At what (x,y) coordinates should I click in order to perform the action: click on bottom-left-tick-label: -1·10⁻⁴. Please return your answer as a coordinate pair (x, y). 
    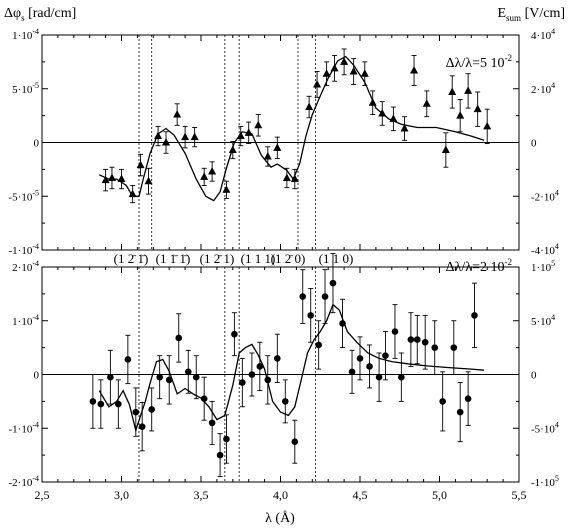
    Looking at the image, I should click on (24, 427).